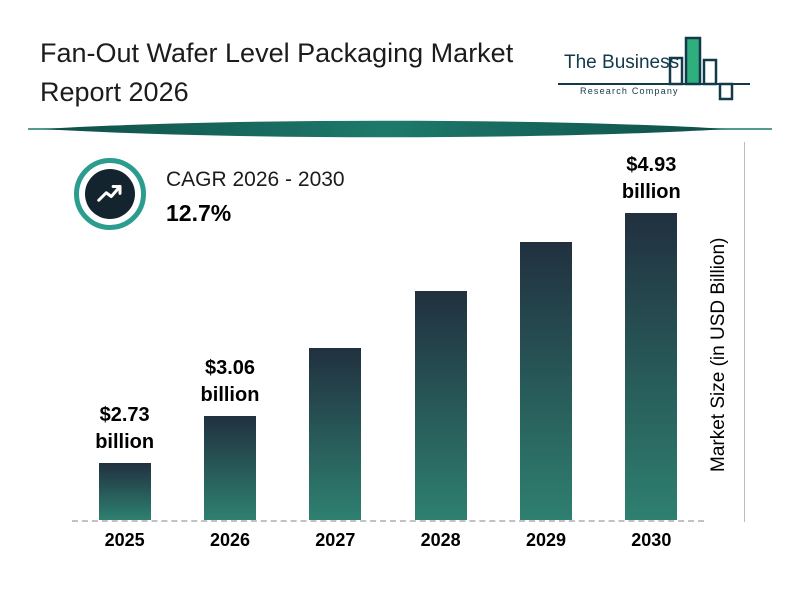 This screenshot has width=800, height=600. I want to click on bar-column-2029, so click(545, 330).